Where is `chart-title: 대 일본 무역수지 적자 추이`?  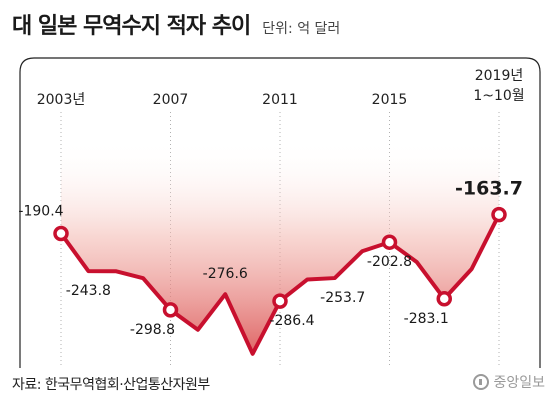
chart-title: 대 일본 무역수지 적자 추이 is located at coordinates (131, 26).